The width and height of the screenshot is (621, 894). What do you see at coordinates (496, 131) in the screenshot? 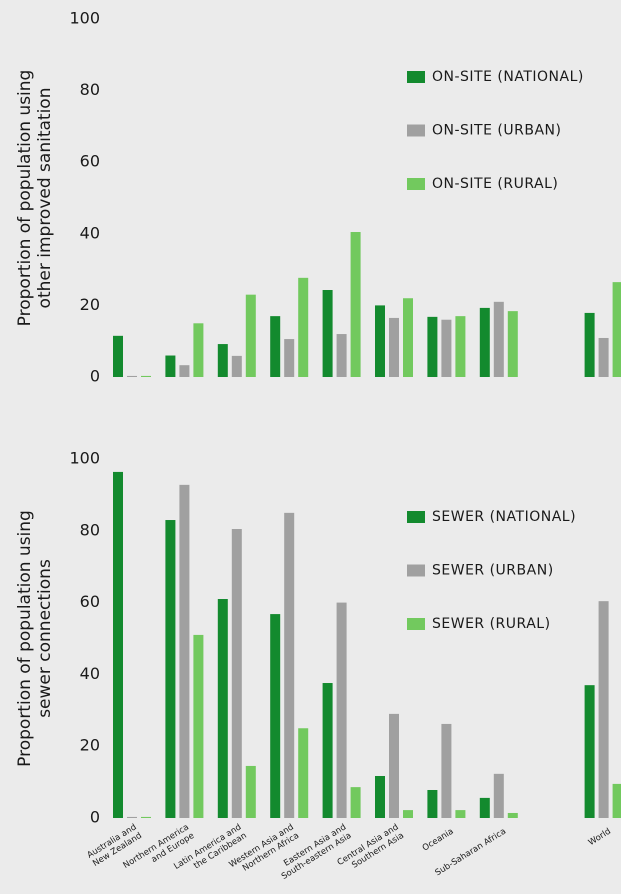
I see `legend-label: ON-SITE (URBAN)` at bounding box center [496, 131].